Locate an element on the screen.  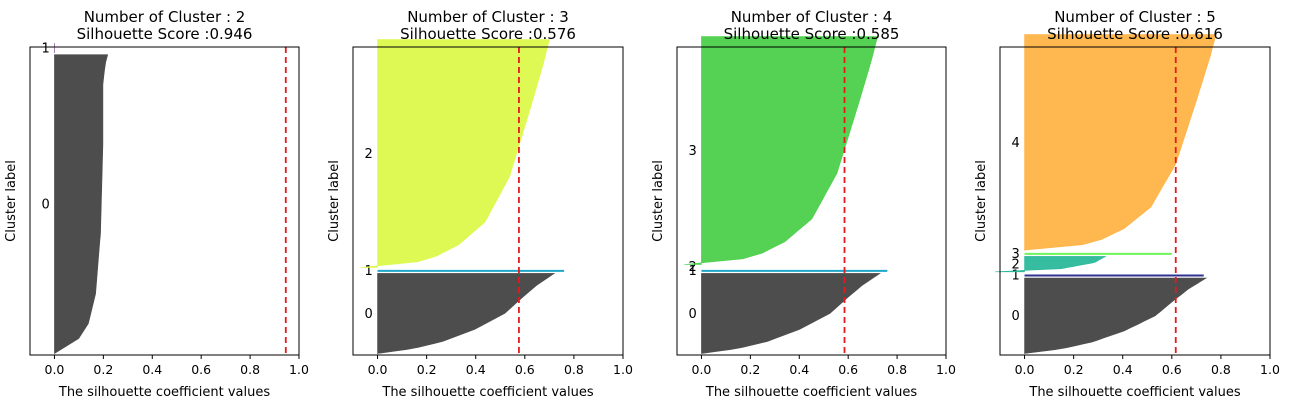
chart-subtitle: Silhouette Score :0.576 is located at coordinates (488, 34).